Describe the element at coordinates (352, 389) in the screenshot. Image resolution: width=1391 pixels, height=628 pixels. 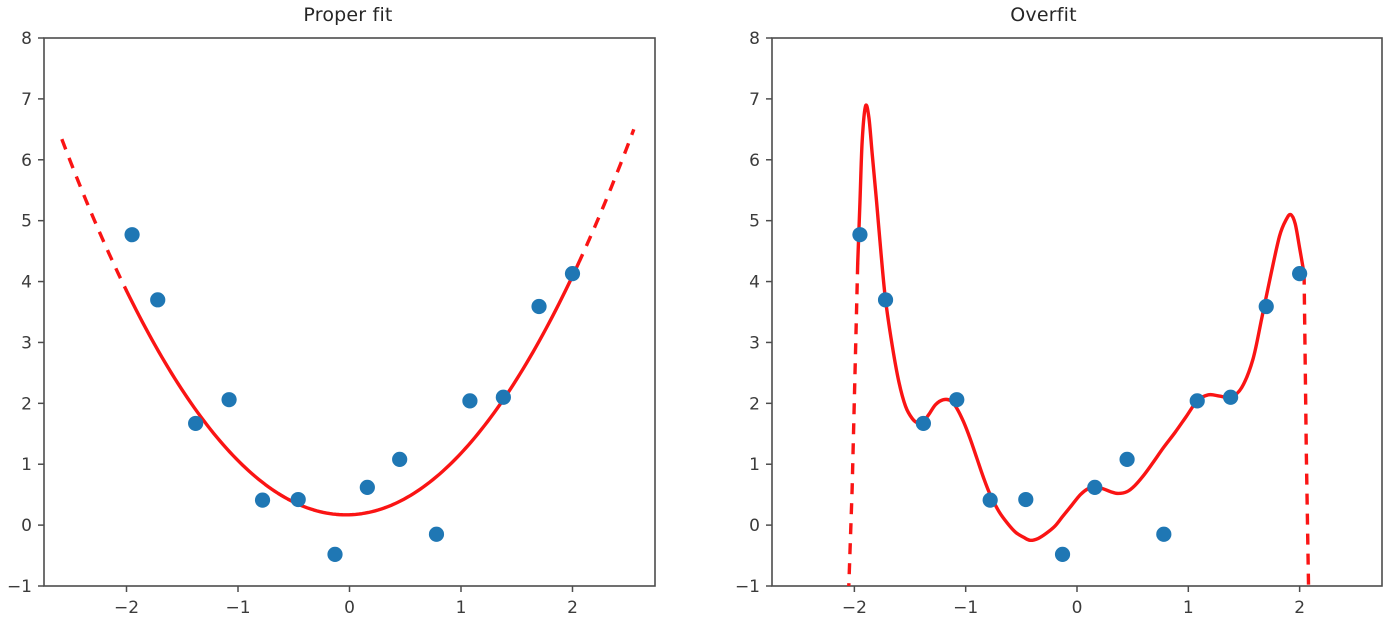
I see `fit-curve-solid` at that location.